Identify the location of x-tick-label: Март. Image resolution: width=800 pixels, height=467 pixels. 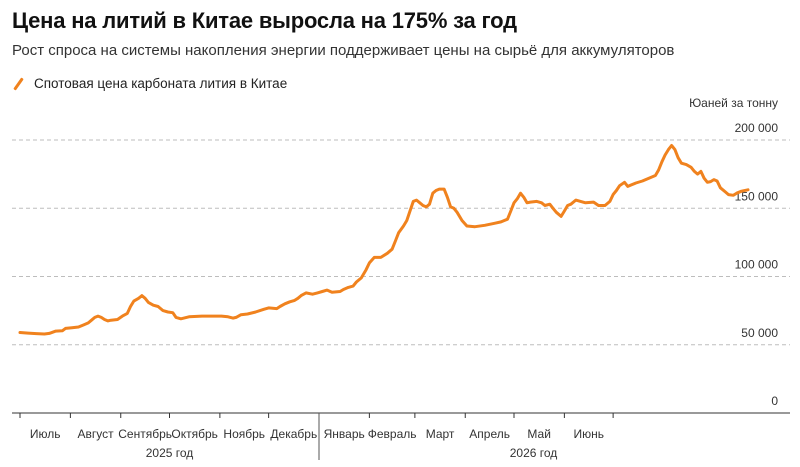
(440, 434).